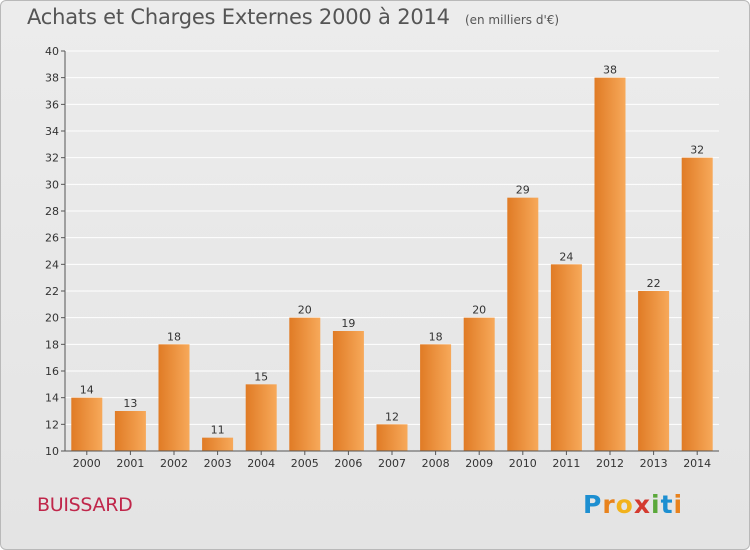  What do you see at coordinates (479, 463) in the screenshot?
I see `x-tick-label: 2009` at bounding box center [479, 463].